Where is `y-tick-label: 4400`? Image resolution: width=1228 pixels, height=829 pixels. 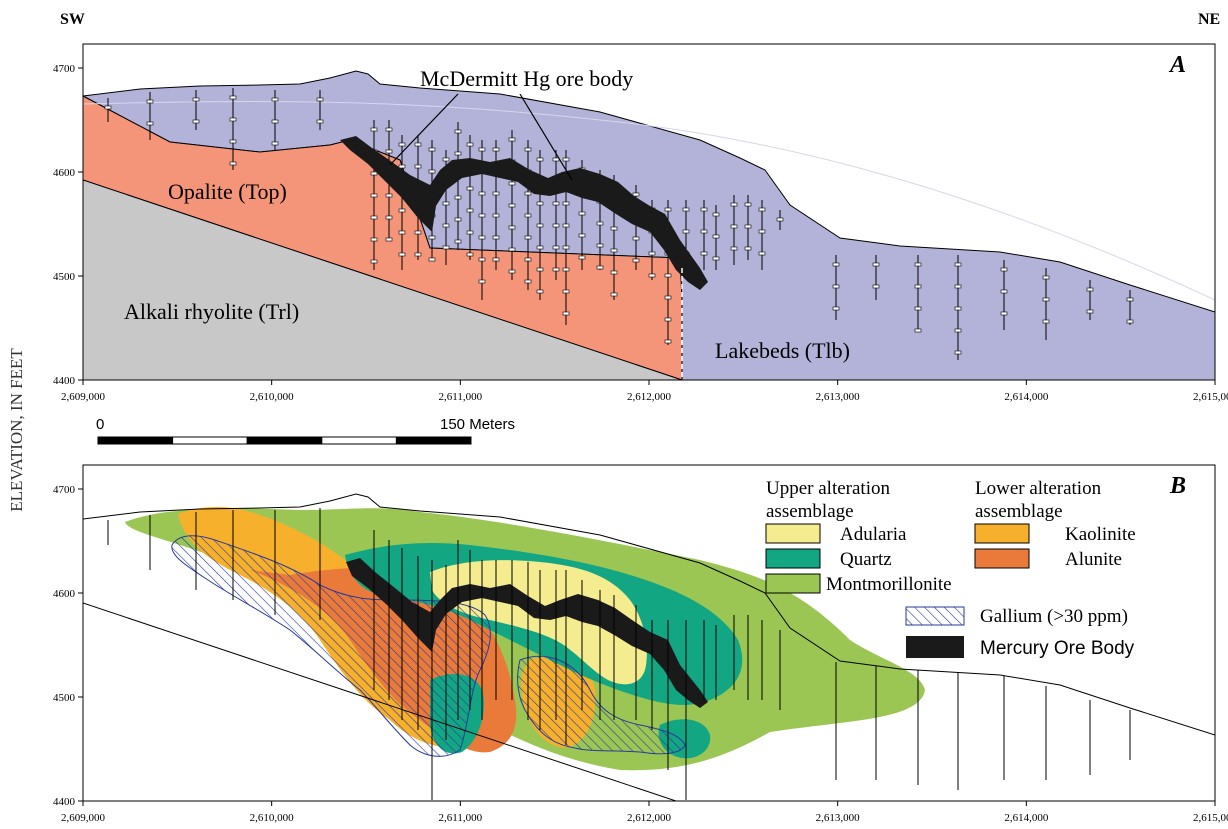
y-tick-label: 4400 is located at coordinates (64, 381).